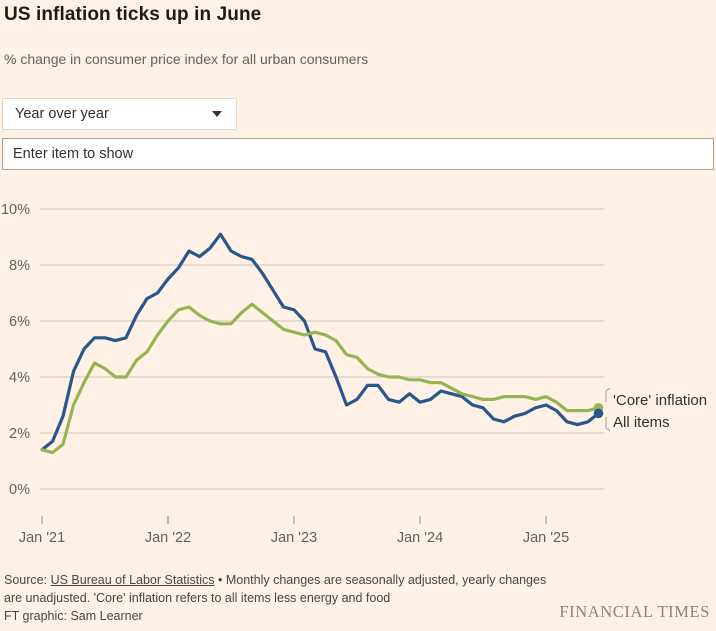 This screenshot has height=631, width=716. What do you see at coordinates (19, 266) in the screenshot?
I see `y-axis-tick-label: 8%` at bounding box center [19, 266].